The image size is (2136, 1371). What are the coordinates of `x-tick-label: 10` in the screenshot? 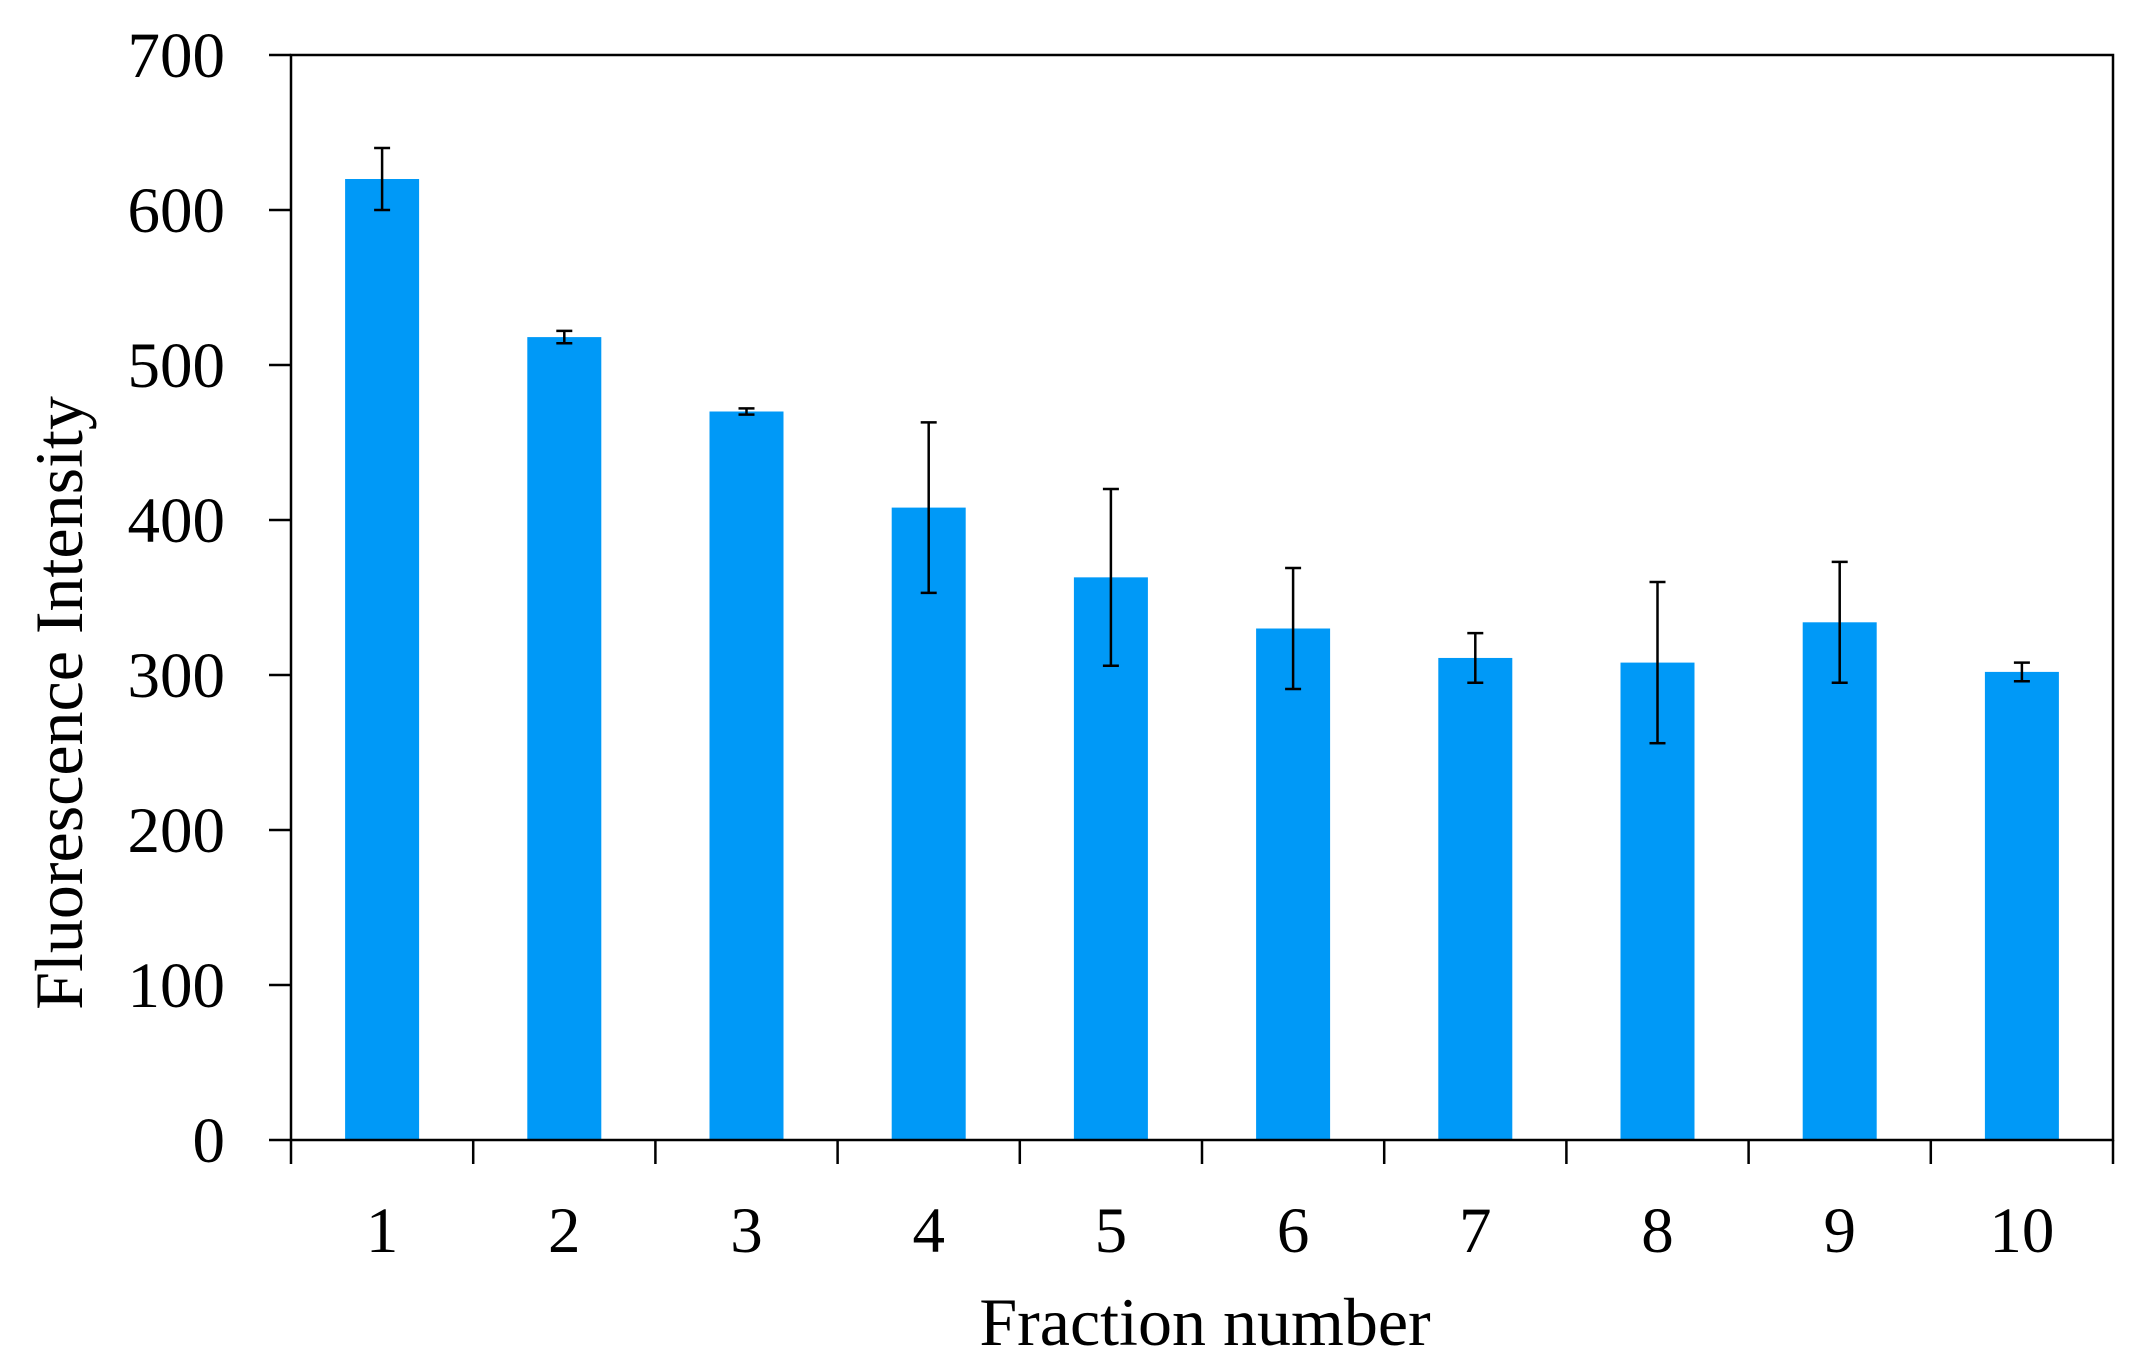 It's located at (2021, 1231).